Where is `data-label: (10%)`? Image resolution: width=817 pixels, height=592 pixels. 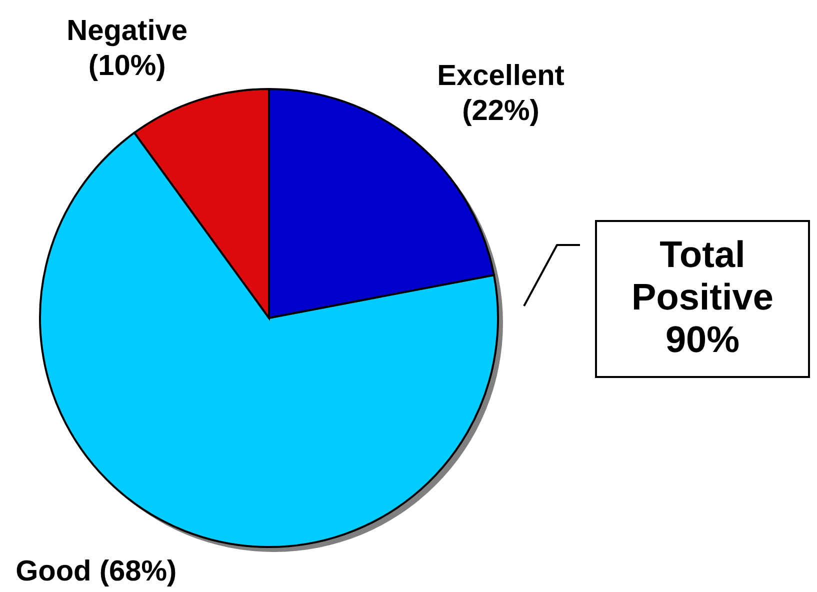
data-label: (10%) is located at coordinates (127, 66).